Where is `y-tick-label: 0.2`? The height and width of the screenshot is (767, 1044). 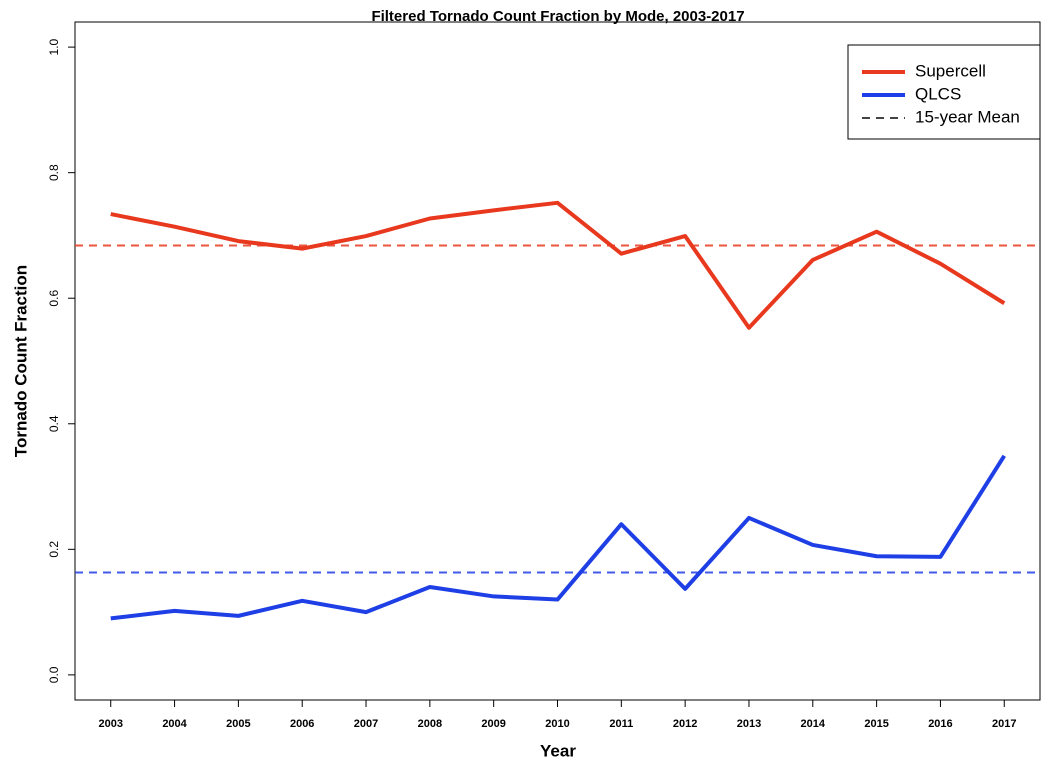 y-tick-label: 0.2 is located at coordinates (54, 549).